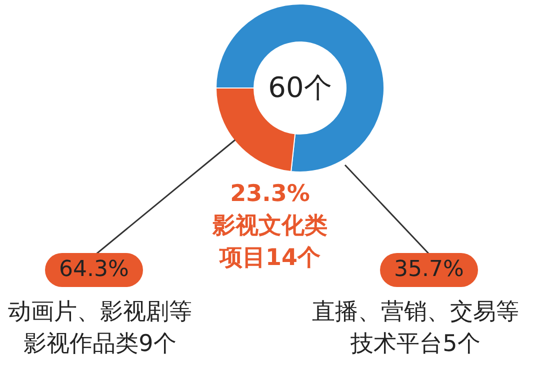 Image resolution: width=553 pixels, height=382 pixels. Describe the element at coordinates (415, 328) in the screenshot. I see `text: 直播、营销、交易等技术平台5个` at that location.